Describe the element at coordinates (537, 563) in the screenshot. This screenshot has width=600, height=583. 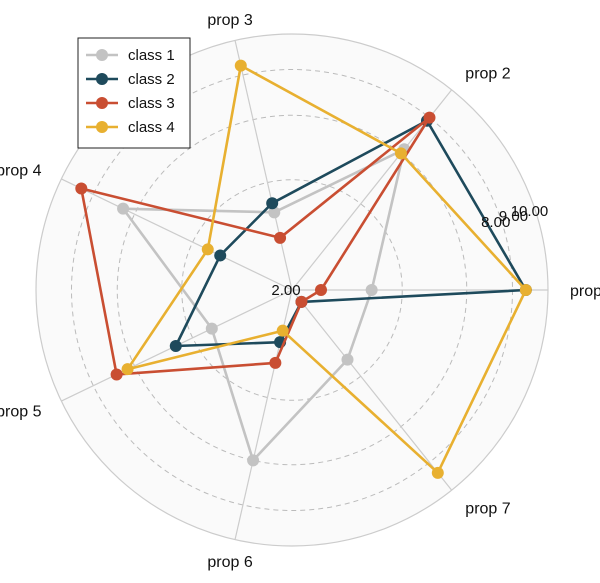
I see `watermark-text: 知乎 @hikari` at that location.